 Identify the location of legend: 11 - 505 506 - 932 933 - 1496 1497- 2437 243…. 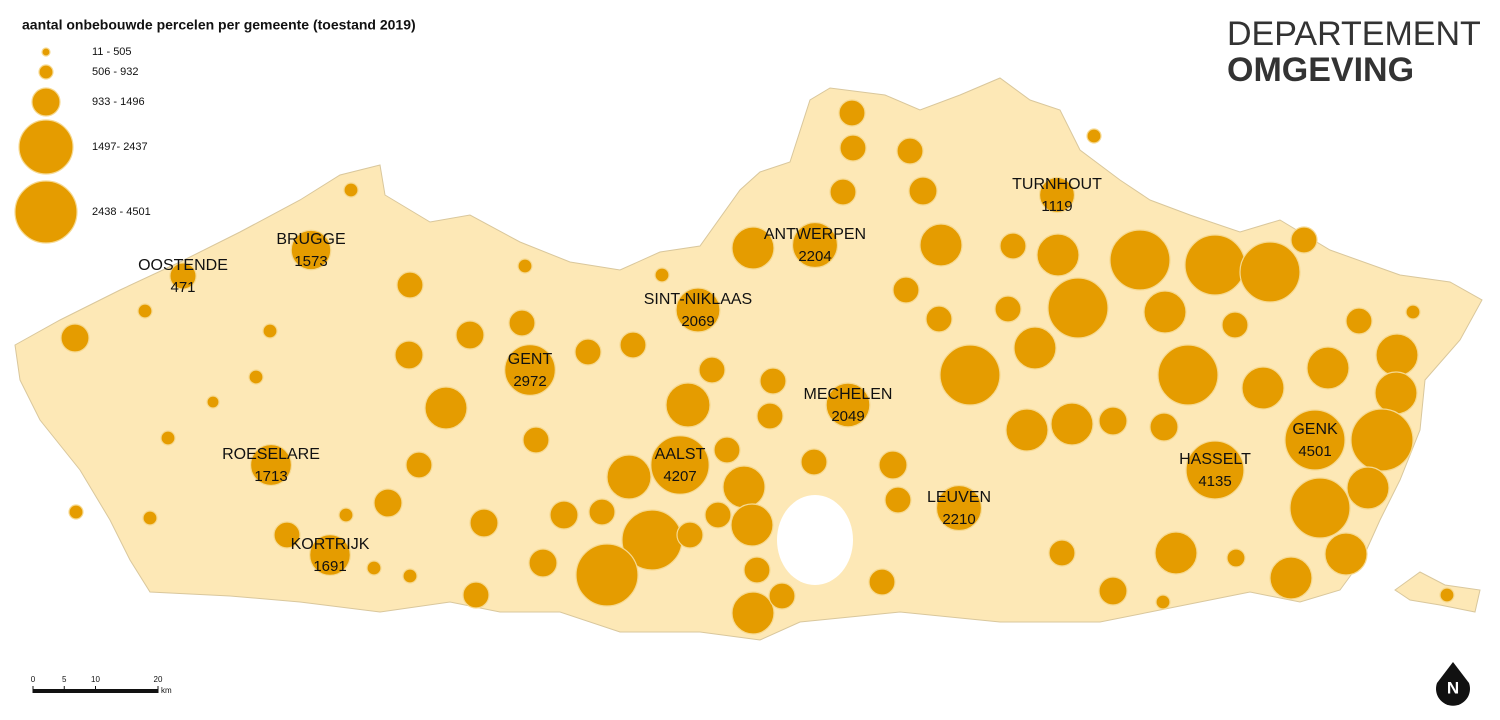
(82, 145).